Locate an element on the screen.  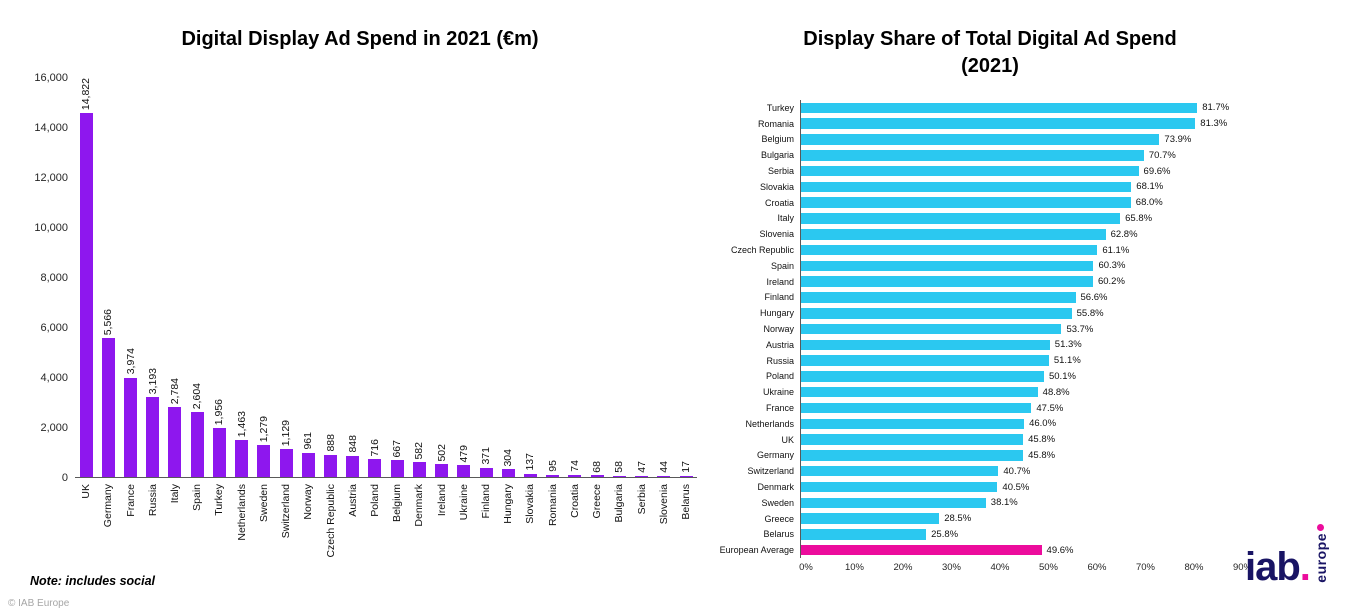
category-label: Germany is located at coordinates (108, 506).